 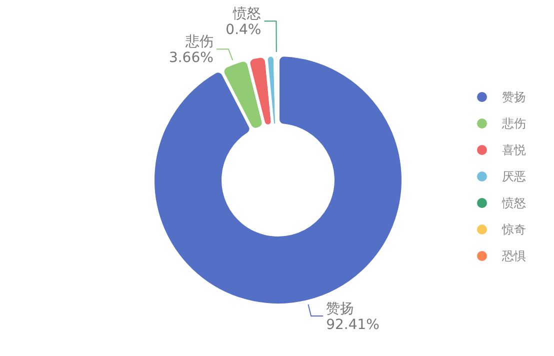 I want to click on data-label: 3.66%, so click(x=191, y=58).